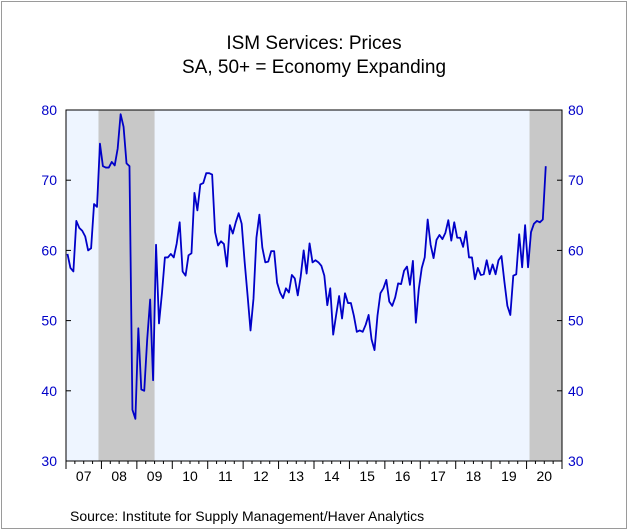  What do you see at coordinates (84, 476) in the screenshot?
I see `x-tick-label: 07` at bounding box center [84, 476].